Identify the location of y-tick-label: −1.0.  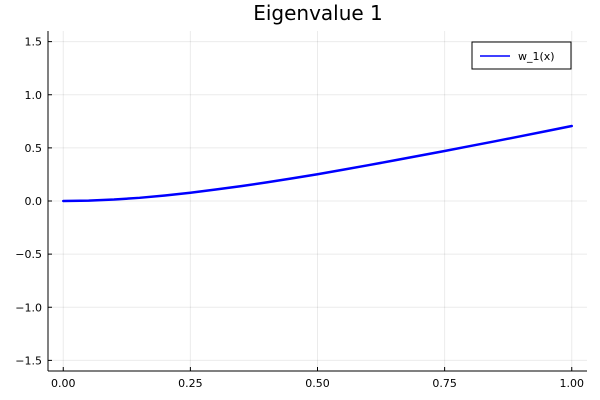
(28, 307).